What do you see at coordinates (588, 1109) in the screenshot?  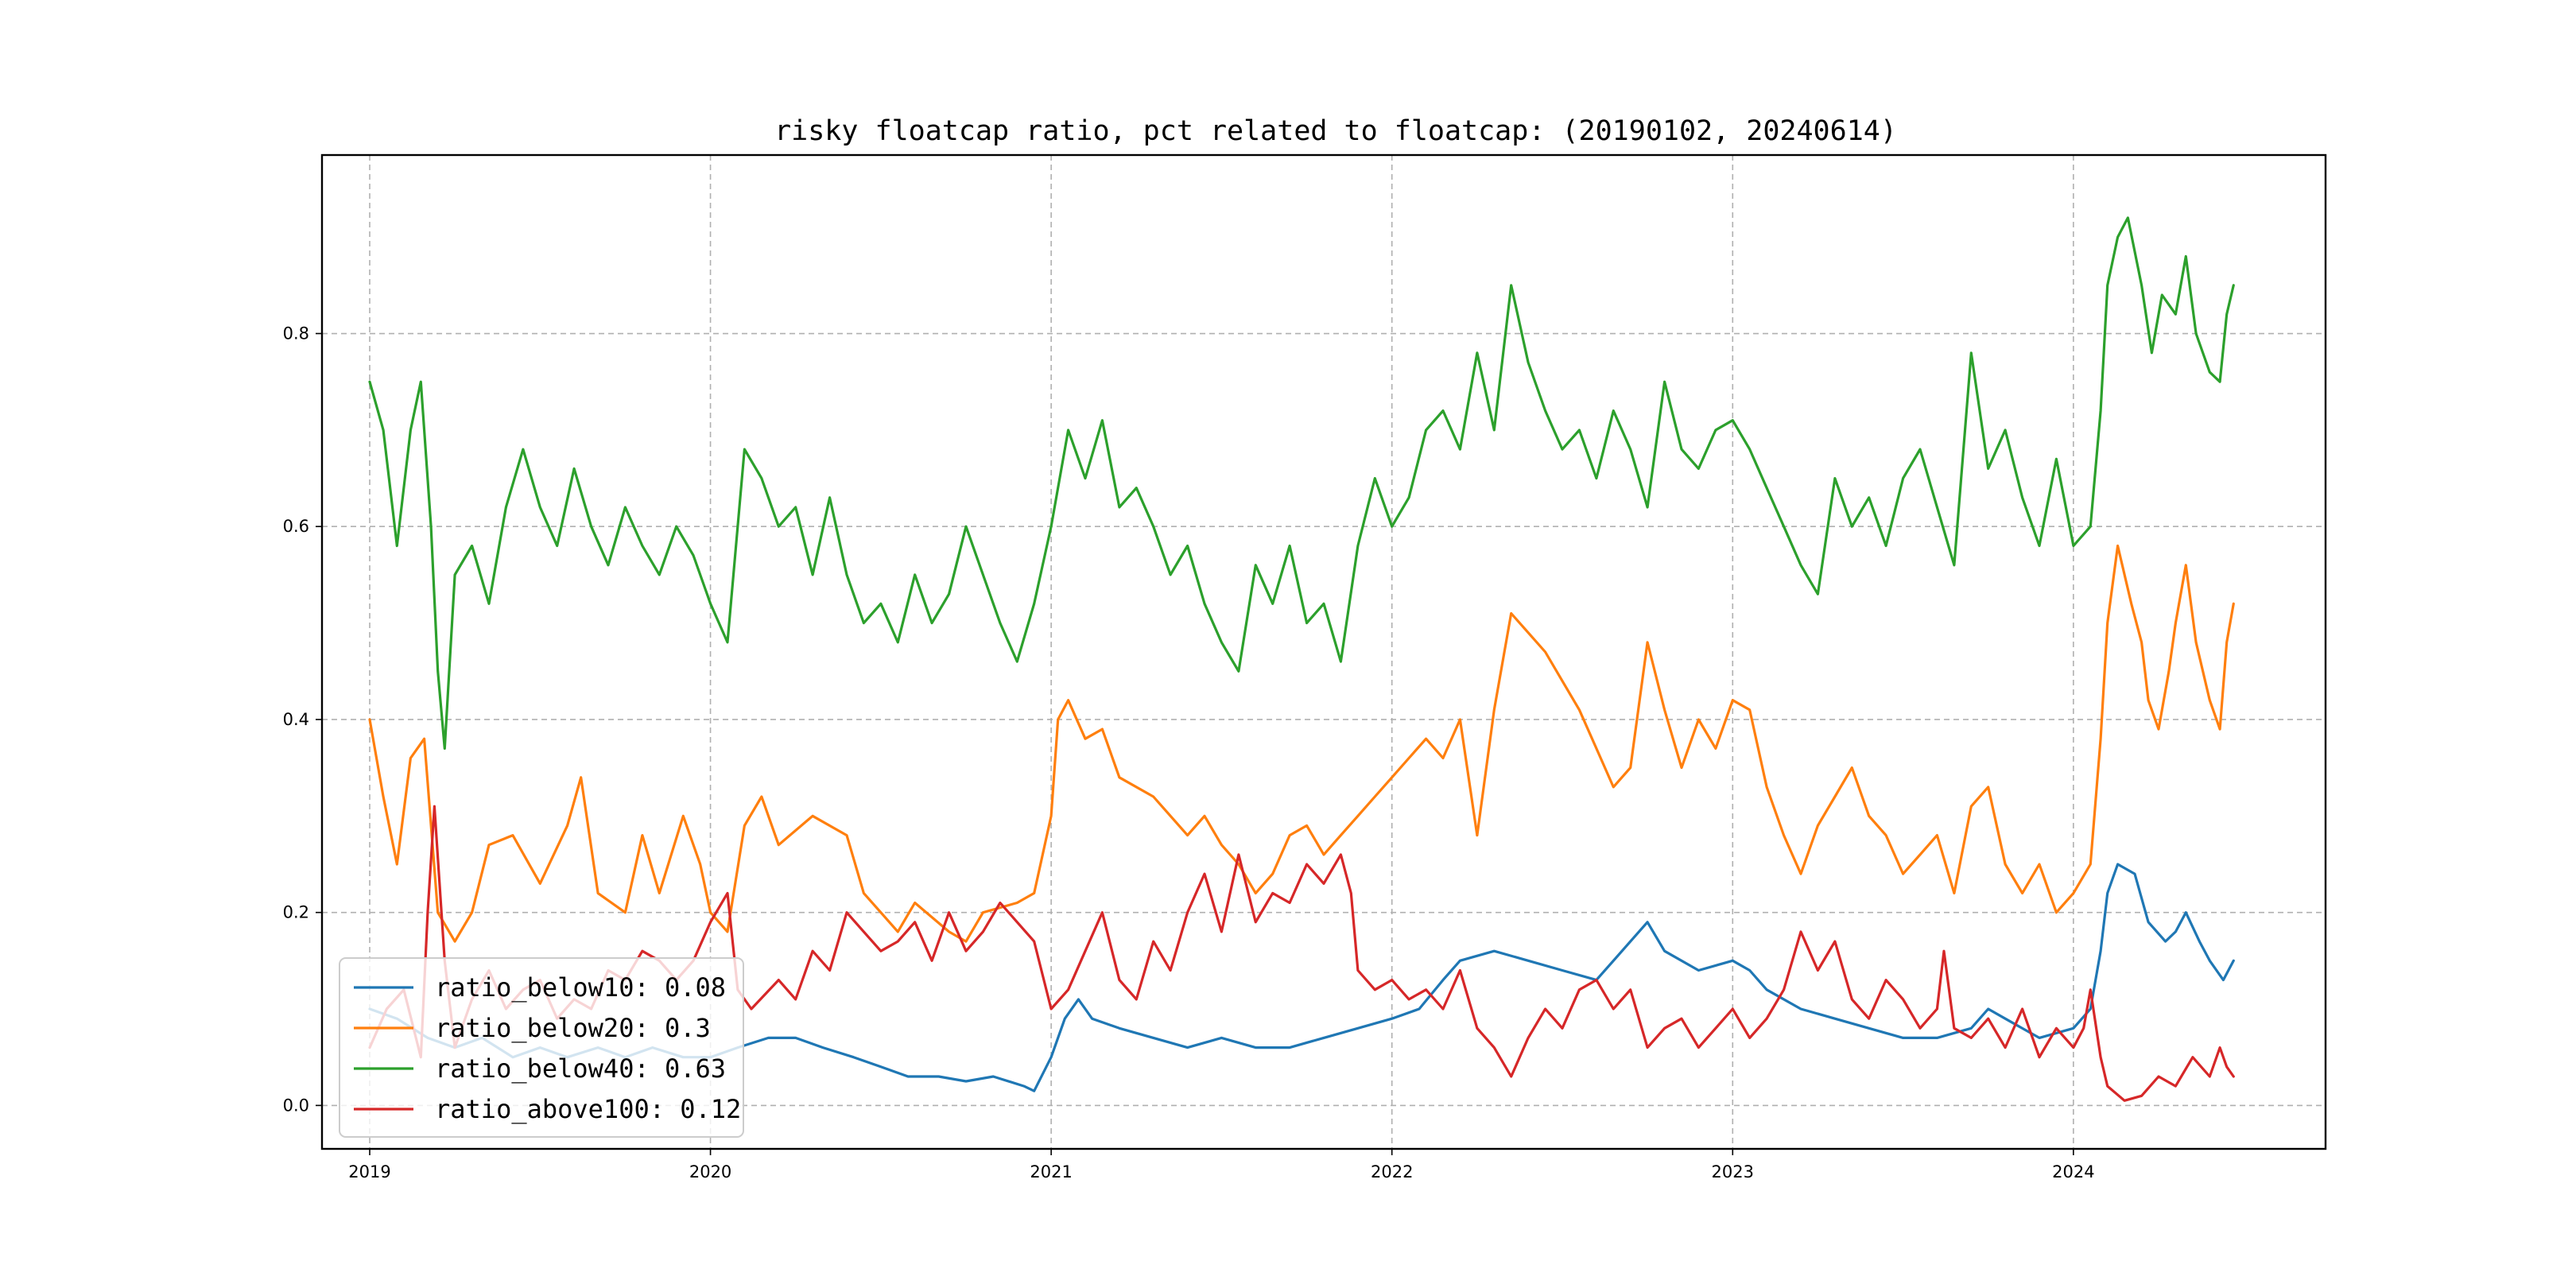 I see `legend-label-ratio-above100: ratio_above100: 0.12` at bounding box center [588, 1109].